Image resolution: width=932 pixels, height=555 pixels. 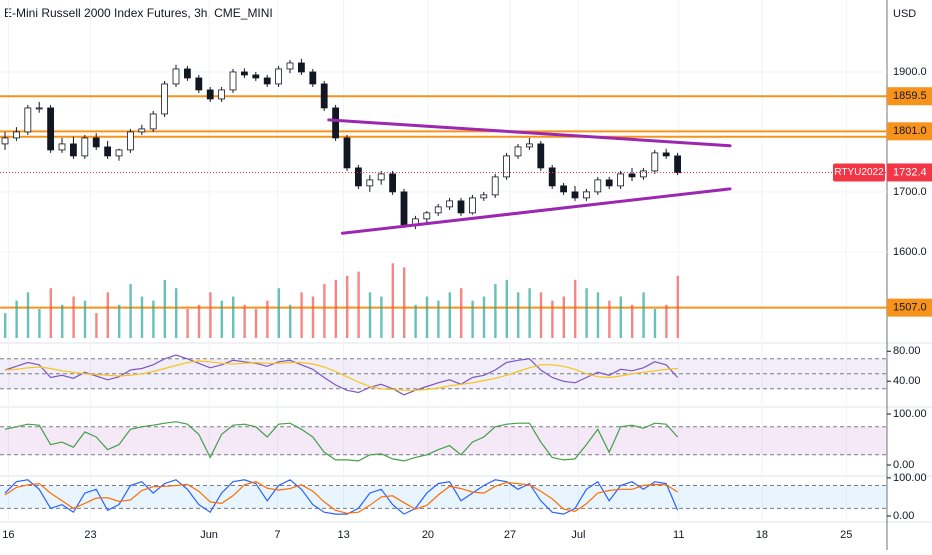 I want to click on y-tick-label: 40.00, so click(x=907, y=381).